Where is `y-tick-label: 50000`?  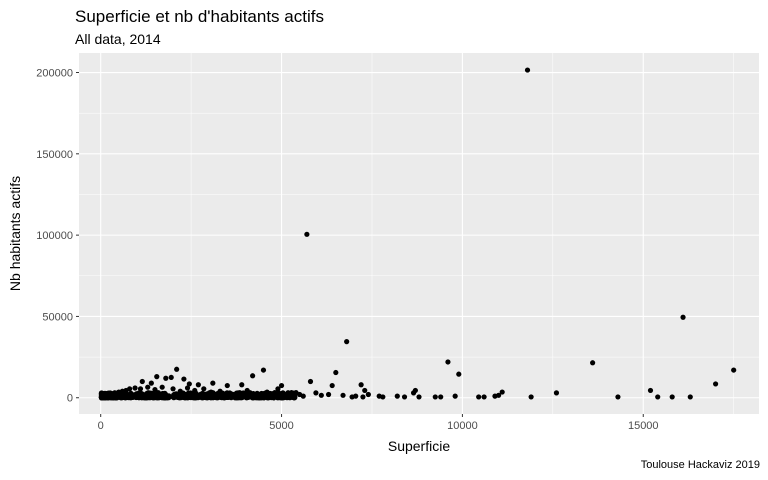 y-tick-label: 50000 is located at coordinates (57, 317).